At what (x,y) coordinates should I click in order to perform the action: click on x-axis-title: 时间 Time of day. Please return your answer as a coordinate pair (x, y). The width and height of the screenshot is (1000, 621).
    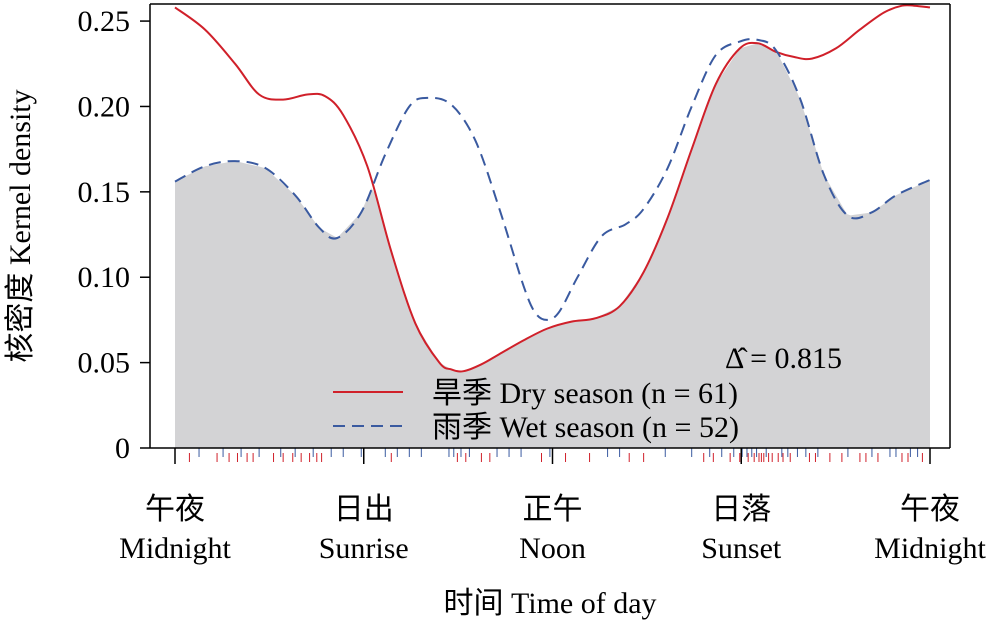
    Looking at the image, I should click on (549, 603).